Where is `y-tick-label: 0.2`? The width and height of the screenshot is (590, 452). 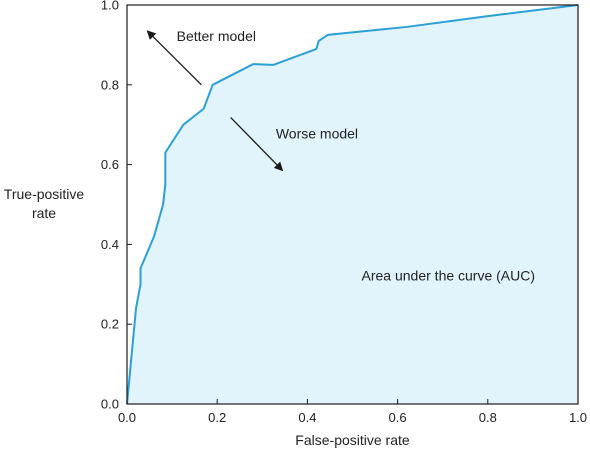
y-tick-label: 0.2 is located at coordinates (110, 324).